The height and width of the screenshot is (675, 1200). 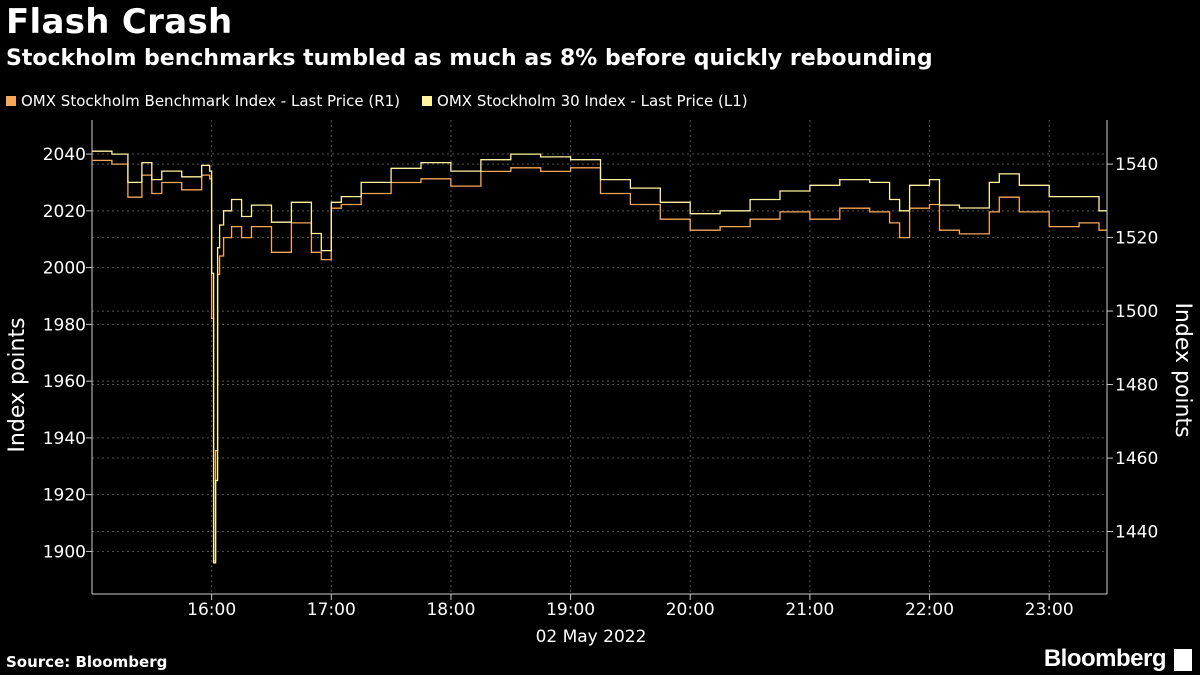 What do you see at coordinates (1105, 658) in the screenshot?
I see `bloomberg-logo: Bloomberg` at bounding box center [1105, 658].